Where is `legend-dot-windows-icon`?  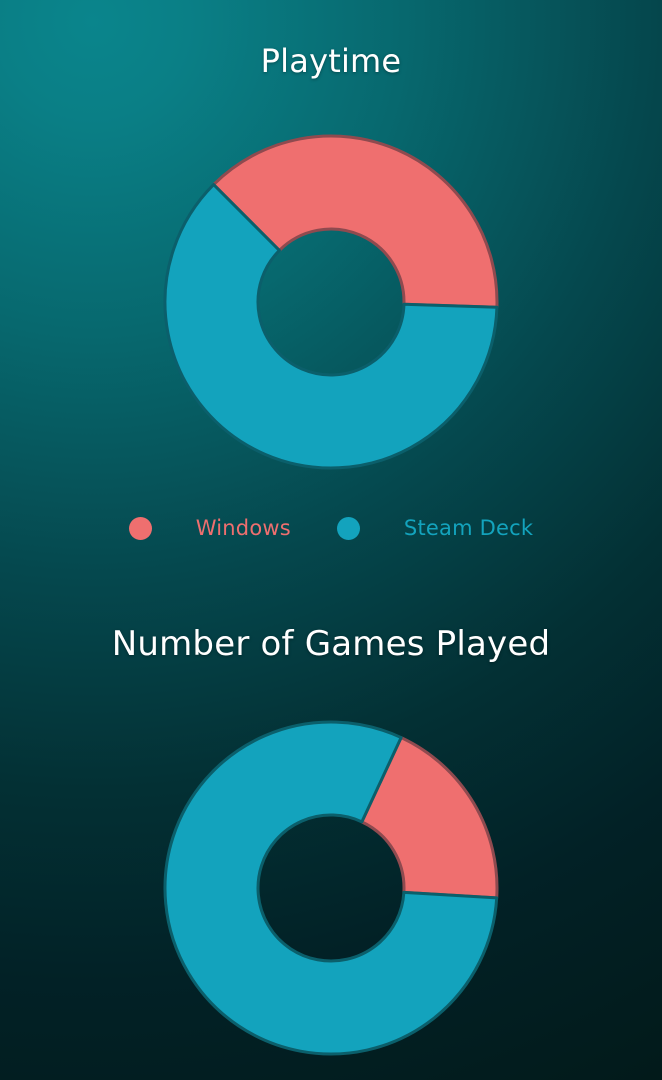 legend-dot-windows-icon is located at coordinates (140, 528).